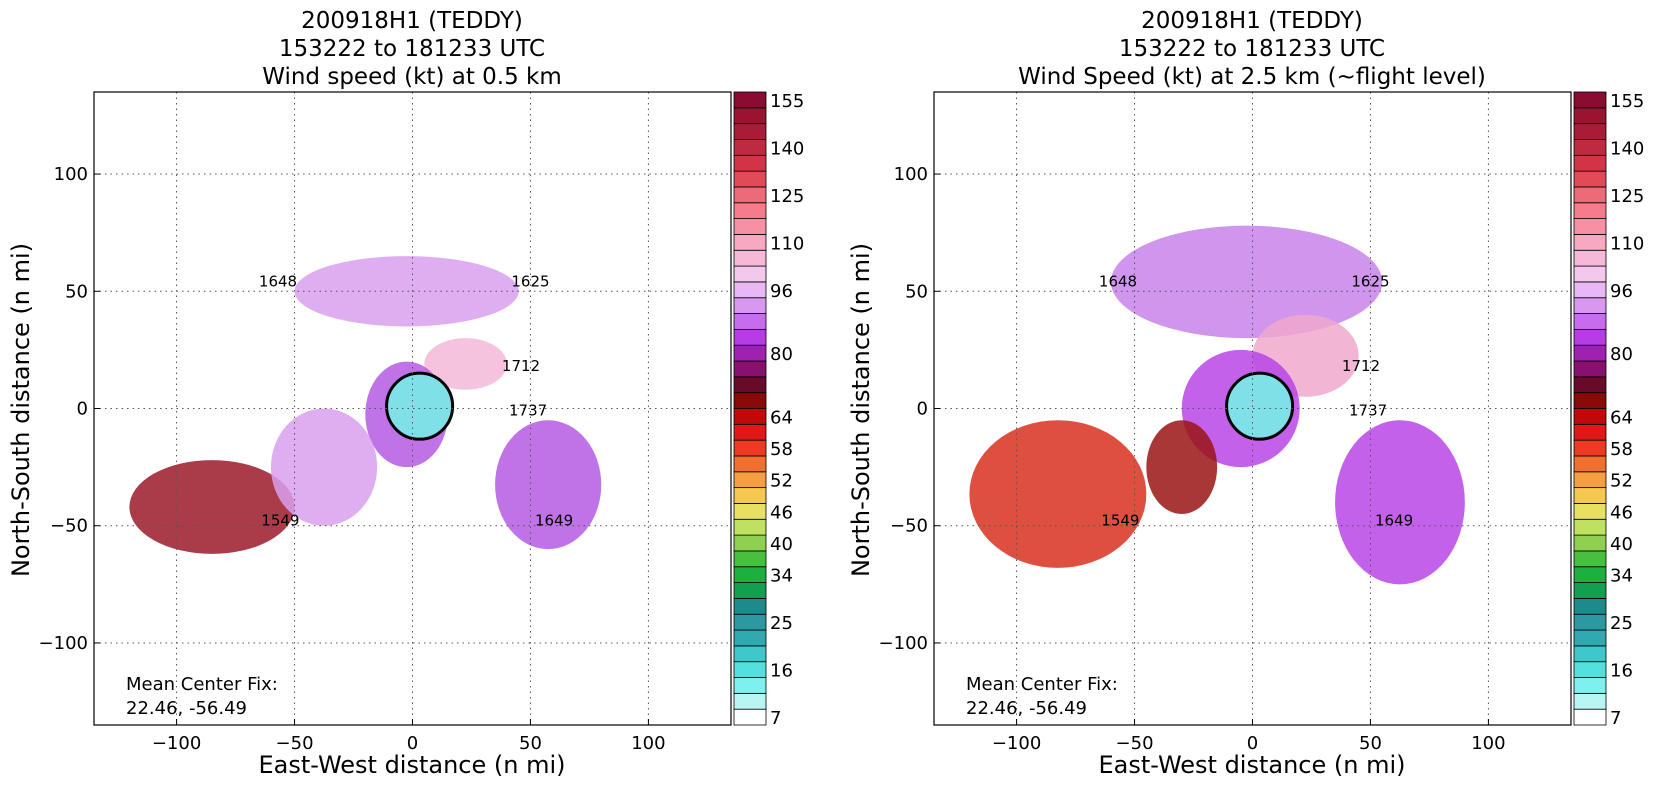  What do you see at coordinates (781, 417) in the screenshot?
I see `colorbar-tick-label: 64` at bounding box center [781, 417].